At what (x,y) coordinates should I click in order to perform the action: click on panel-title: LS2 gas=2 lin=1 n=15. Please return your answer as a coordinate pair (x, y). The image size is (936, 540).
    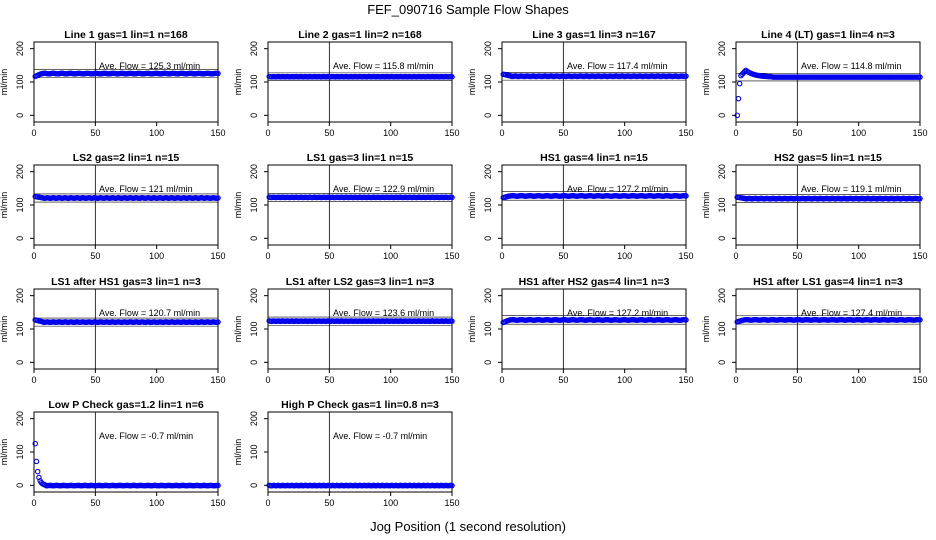
    Looking at the image, I should click on (126, 158).